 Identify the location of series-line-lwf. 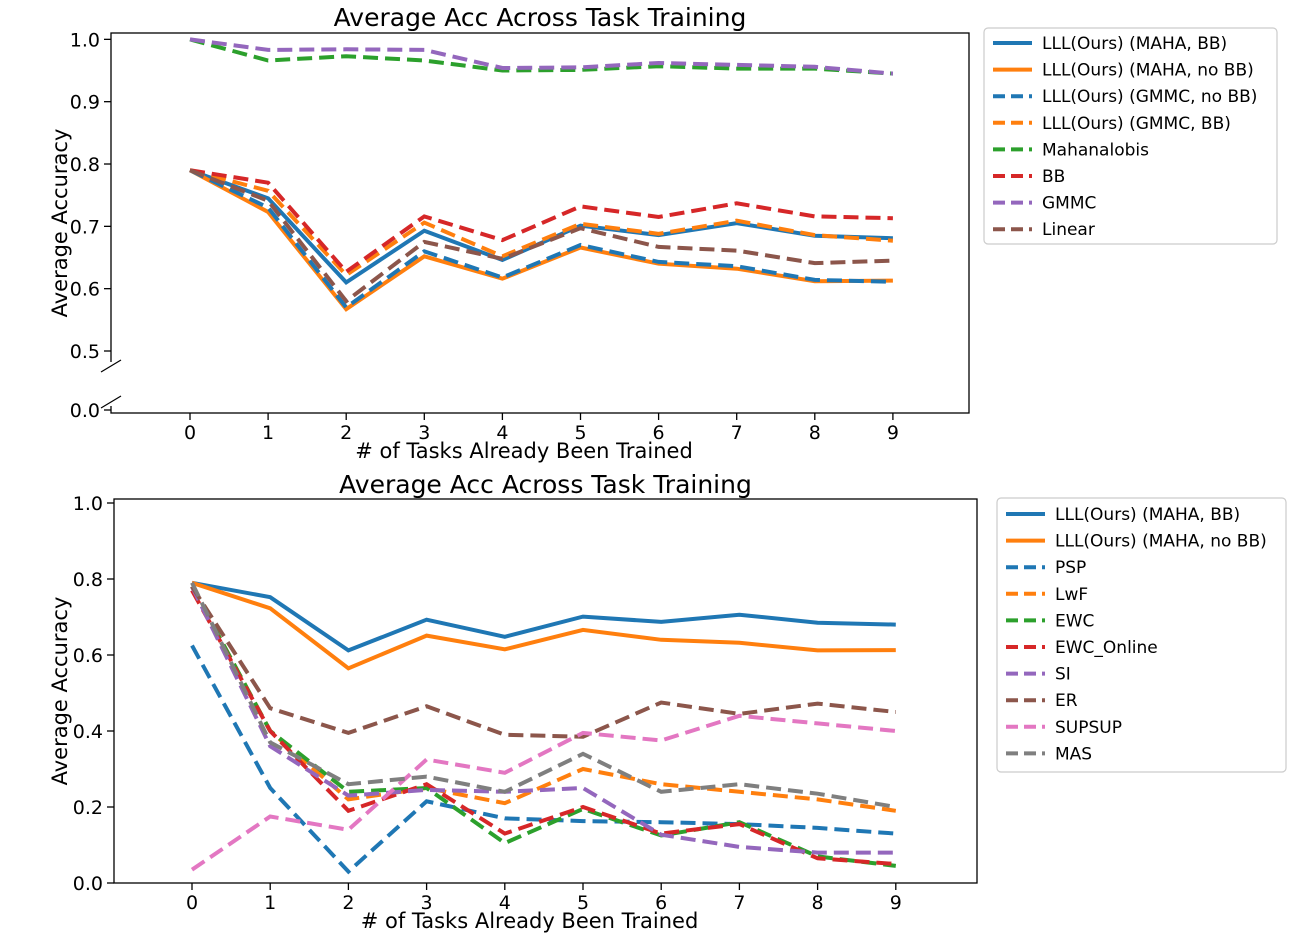
(543, 699).